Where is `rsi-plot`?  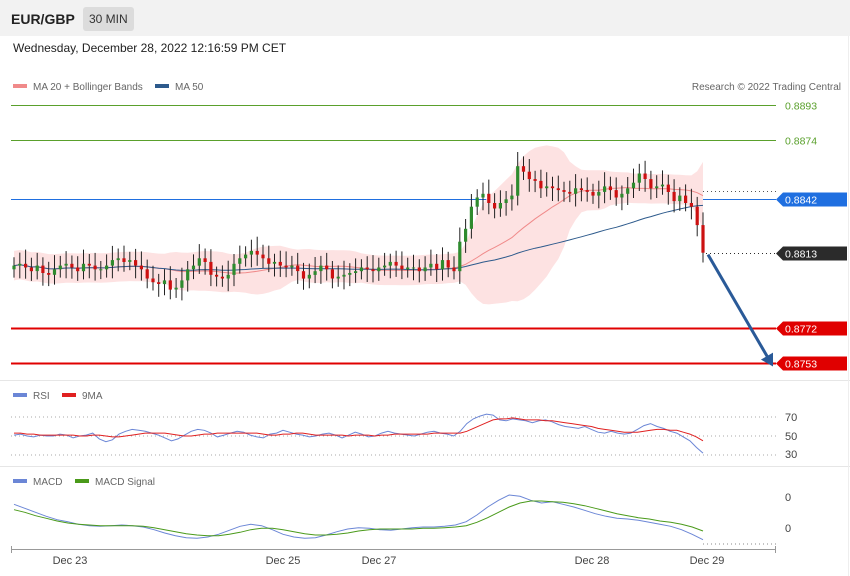 rsi-plot is located at coordinates (393, 434).